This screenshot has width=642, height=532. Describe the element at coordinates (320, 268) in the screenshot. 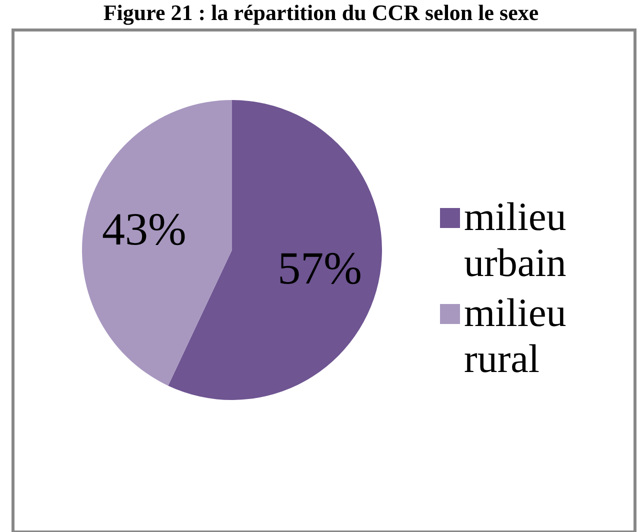

I see `data-label: 57%` at that location.